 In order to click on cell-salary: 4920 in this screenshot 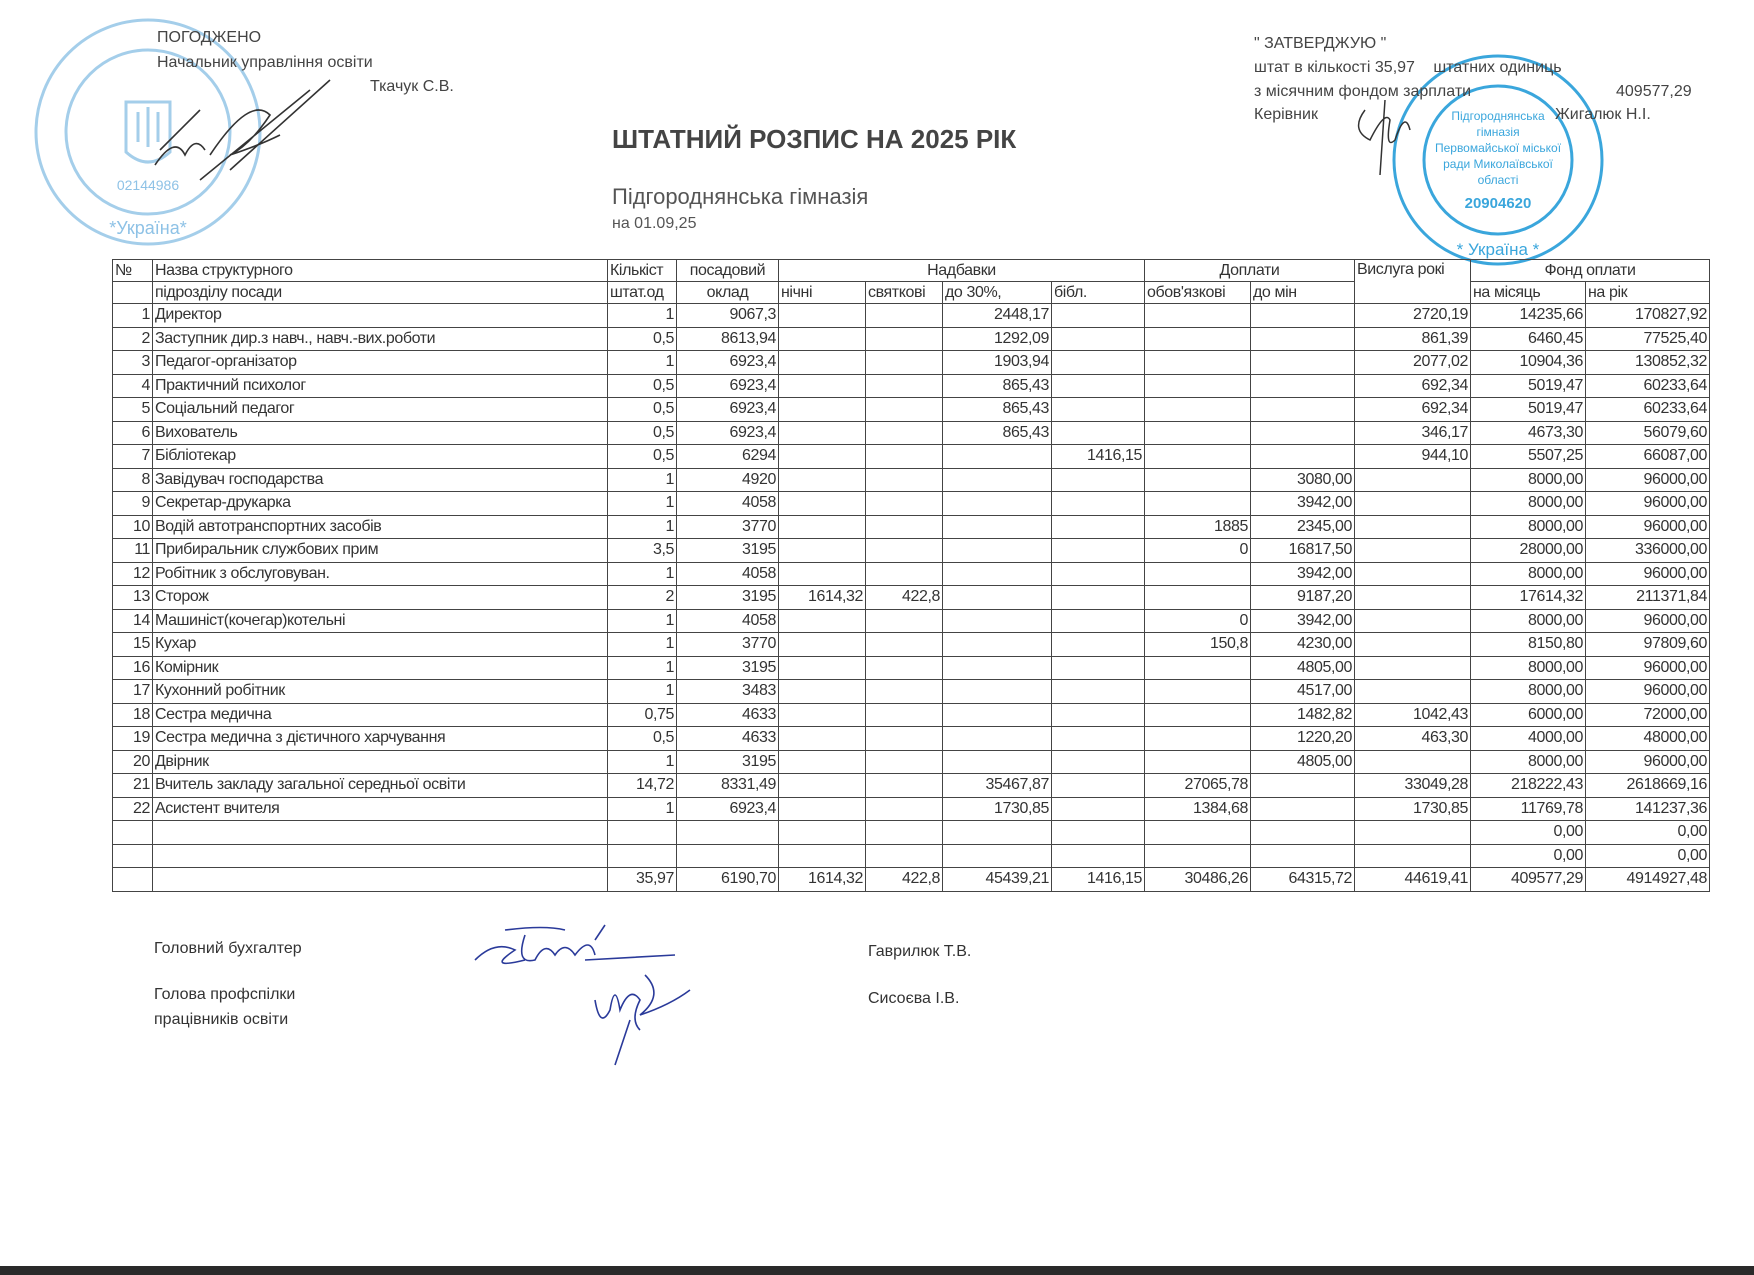, I will do `click(727, 479)`.